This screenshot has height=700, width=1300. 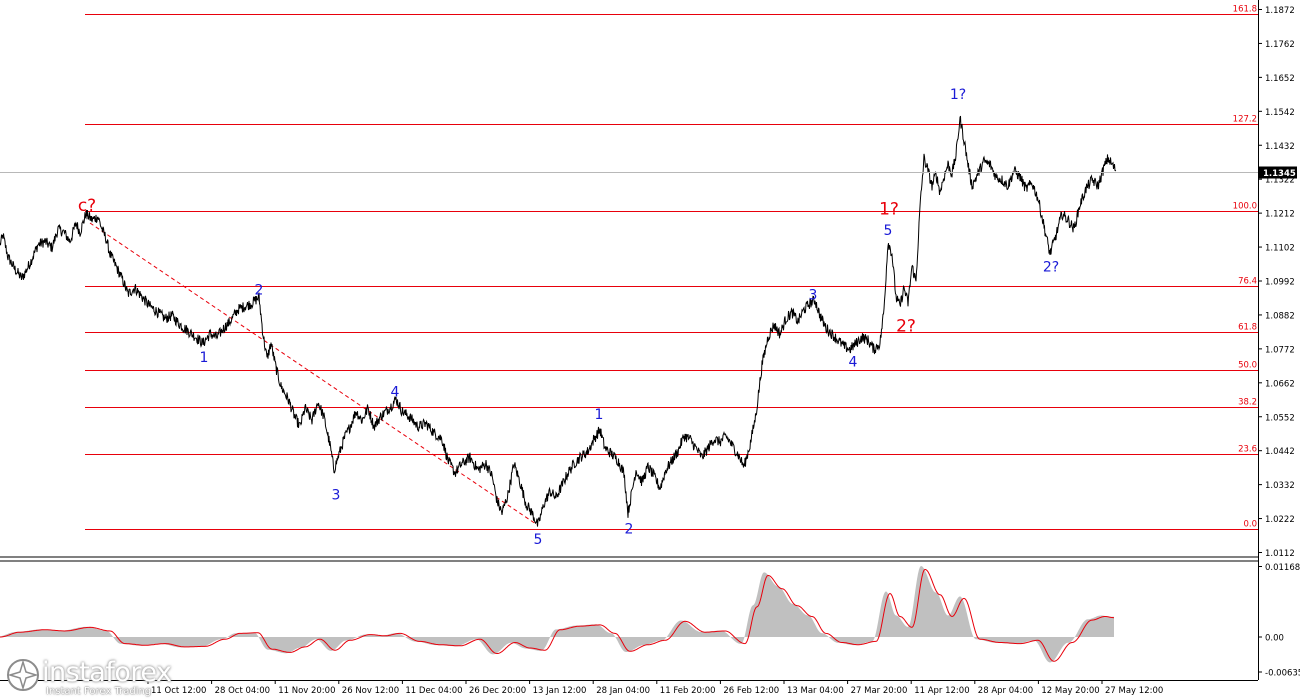 What do you see at coordinates (1282, 674) in the screenshot?
I see `oscillator-tick-label: -0.00635` at bounding box center [1282, 674].